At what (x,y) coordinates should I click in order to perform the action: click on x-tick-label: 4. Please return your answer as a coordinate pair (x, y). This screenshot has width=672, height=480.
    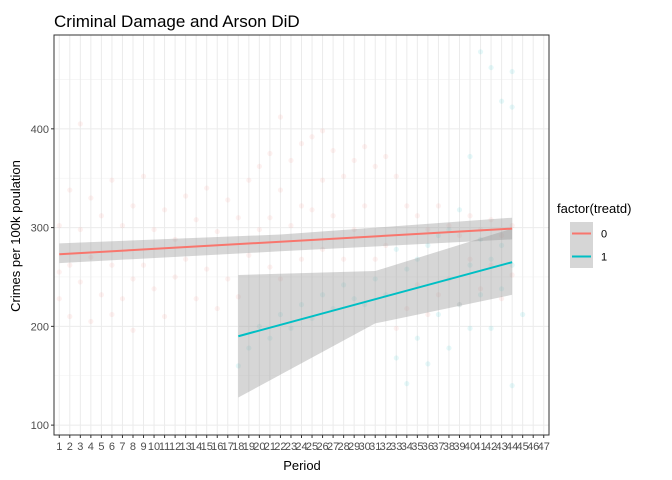
    Looking at the image, I should click on (91, 447).